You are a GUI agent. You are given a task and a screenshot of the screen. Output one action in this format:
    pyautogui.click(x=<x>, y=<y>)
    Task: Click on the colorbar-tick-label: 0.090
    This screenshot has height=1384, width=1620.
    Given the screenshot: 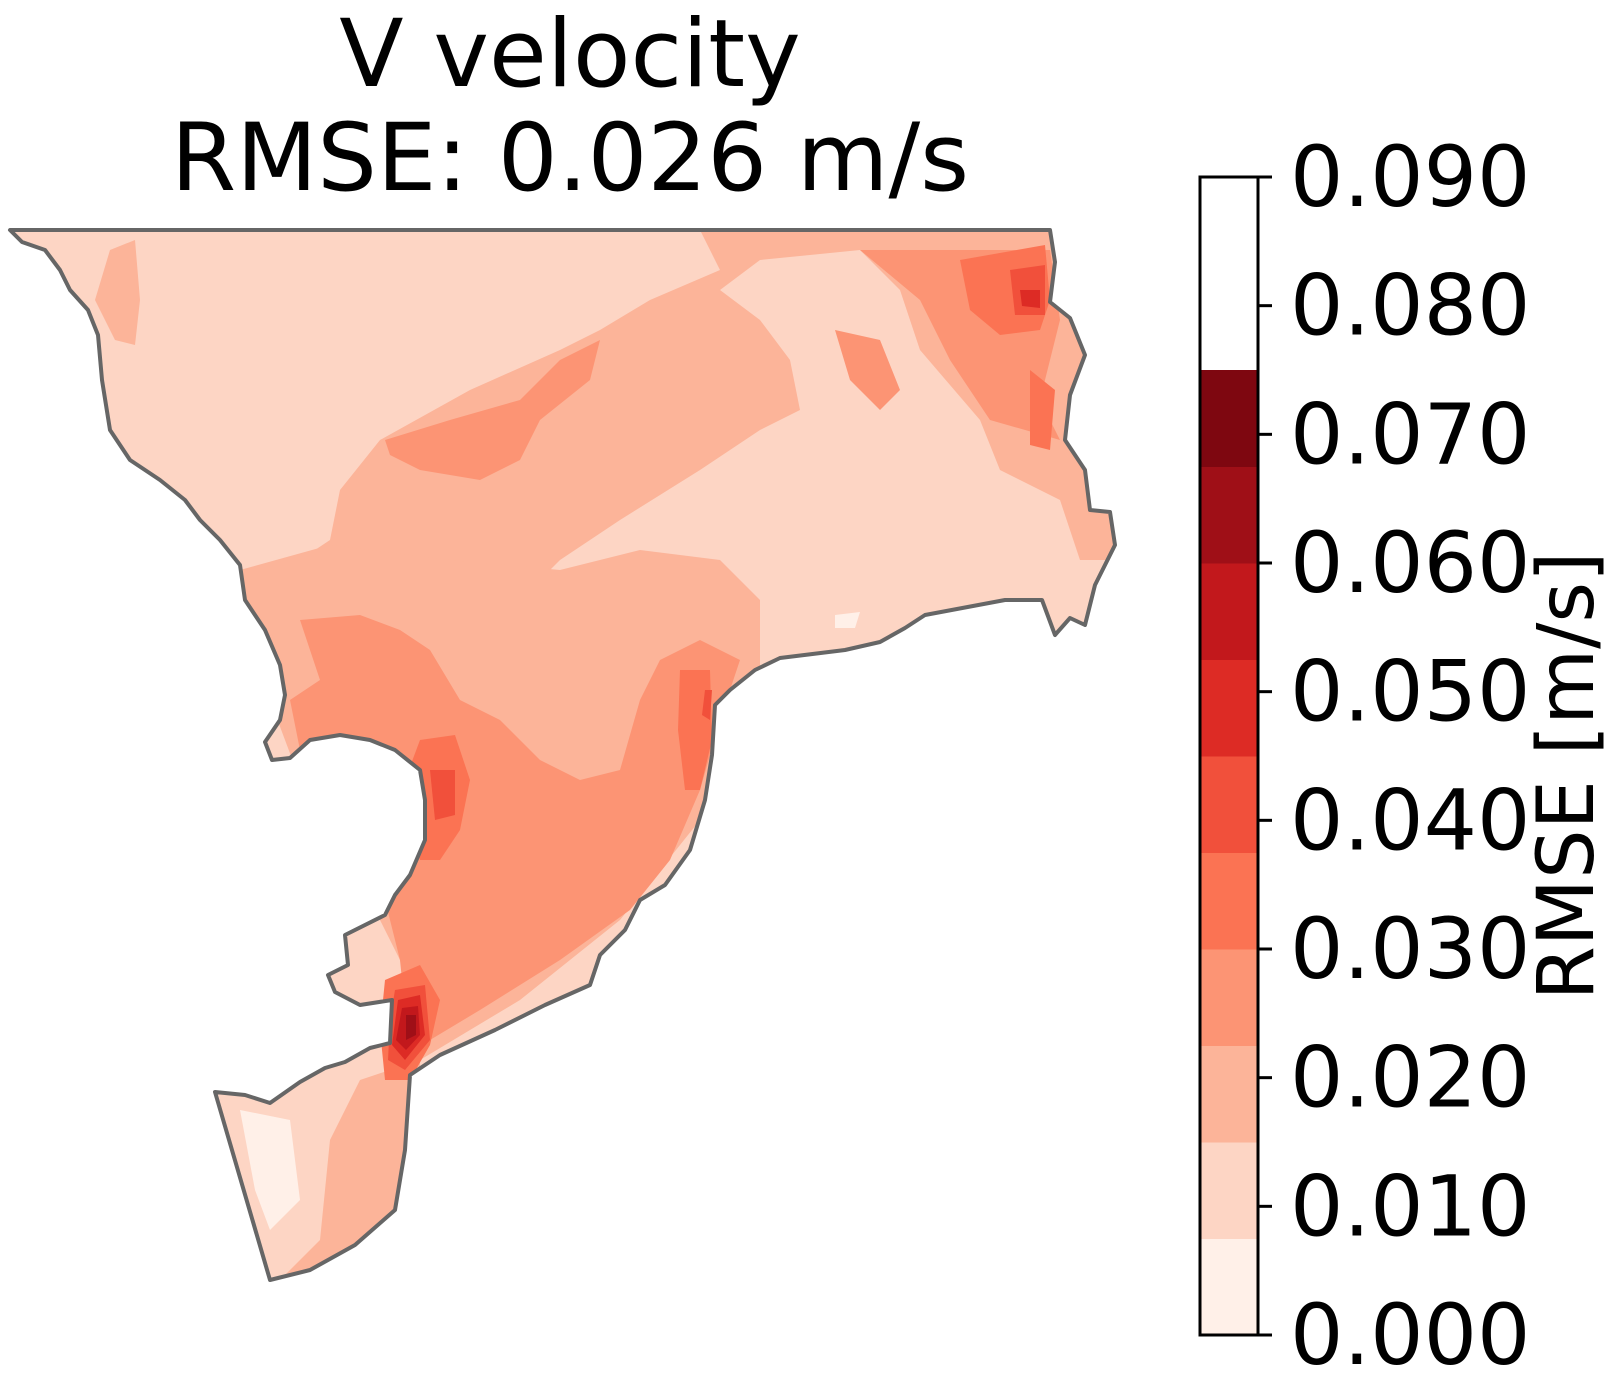 What is the action you would take?
    pyautogui.click(x=1410, y=177)
    